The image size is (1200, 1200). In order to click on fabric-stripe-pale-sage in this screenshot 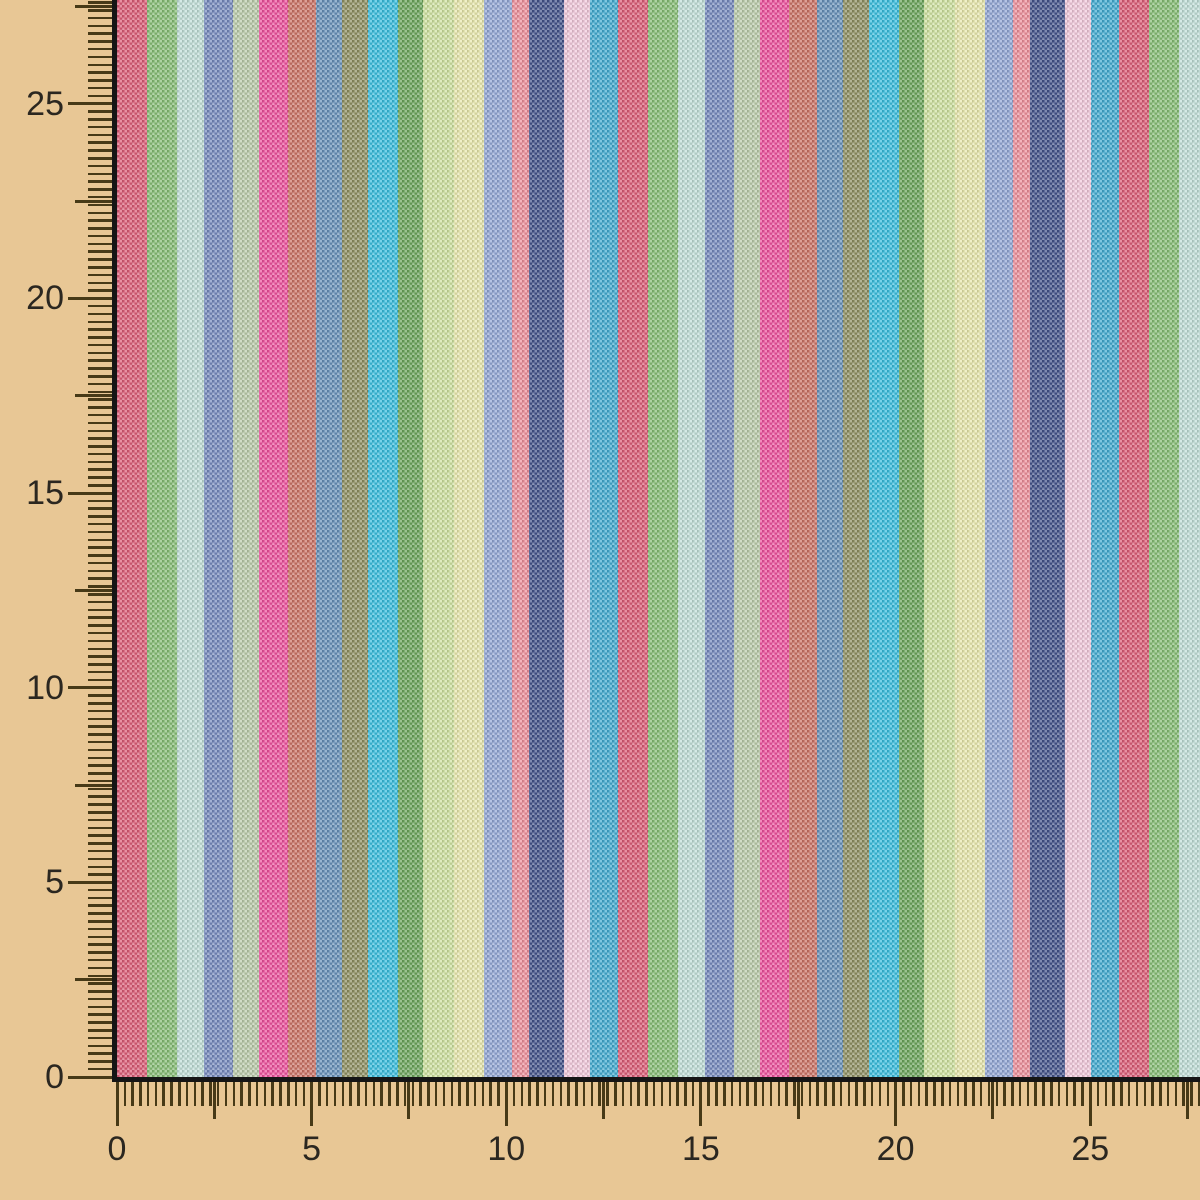, I will do `click(747, 538)`.